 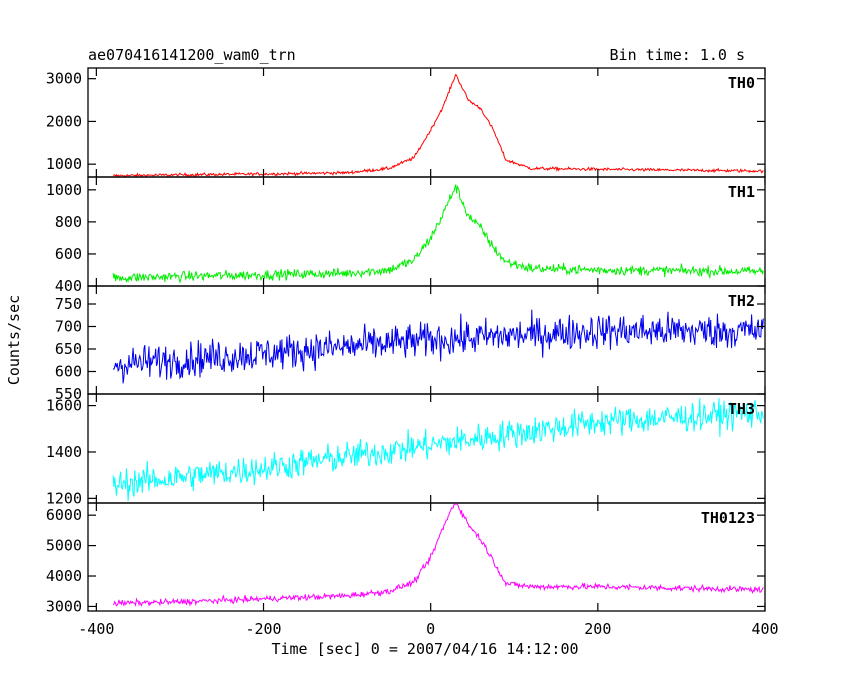 What do you see at coordinates (438, 346) in the screenshot?
I see `series-line-th2` at bounding box center [438, 346].